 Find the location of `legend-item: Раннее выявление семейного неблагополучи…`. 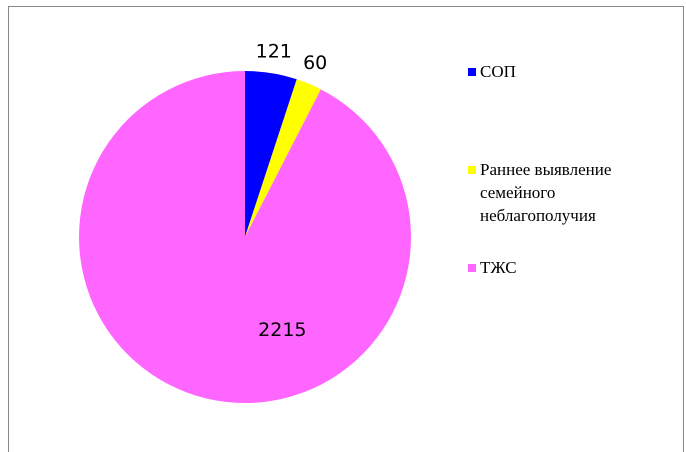

legend-item: Раннее выявление семейного неблагополучи… is located at coordinates (564, 192).